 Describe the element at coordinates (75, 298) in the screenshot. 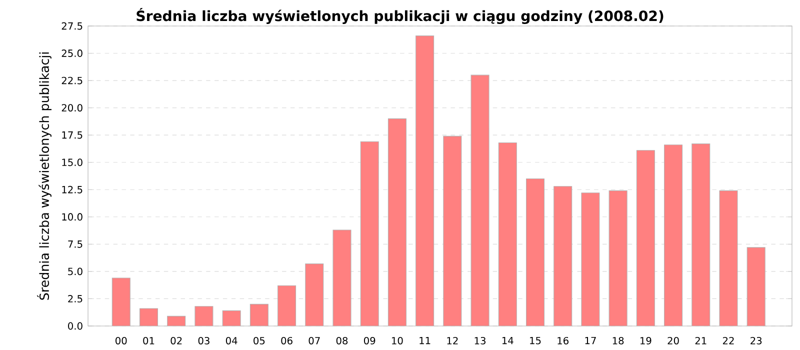

I see `y-tick-label: 2.5` at that location.